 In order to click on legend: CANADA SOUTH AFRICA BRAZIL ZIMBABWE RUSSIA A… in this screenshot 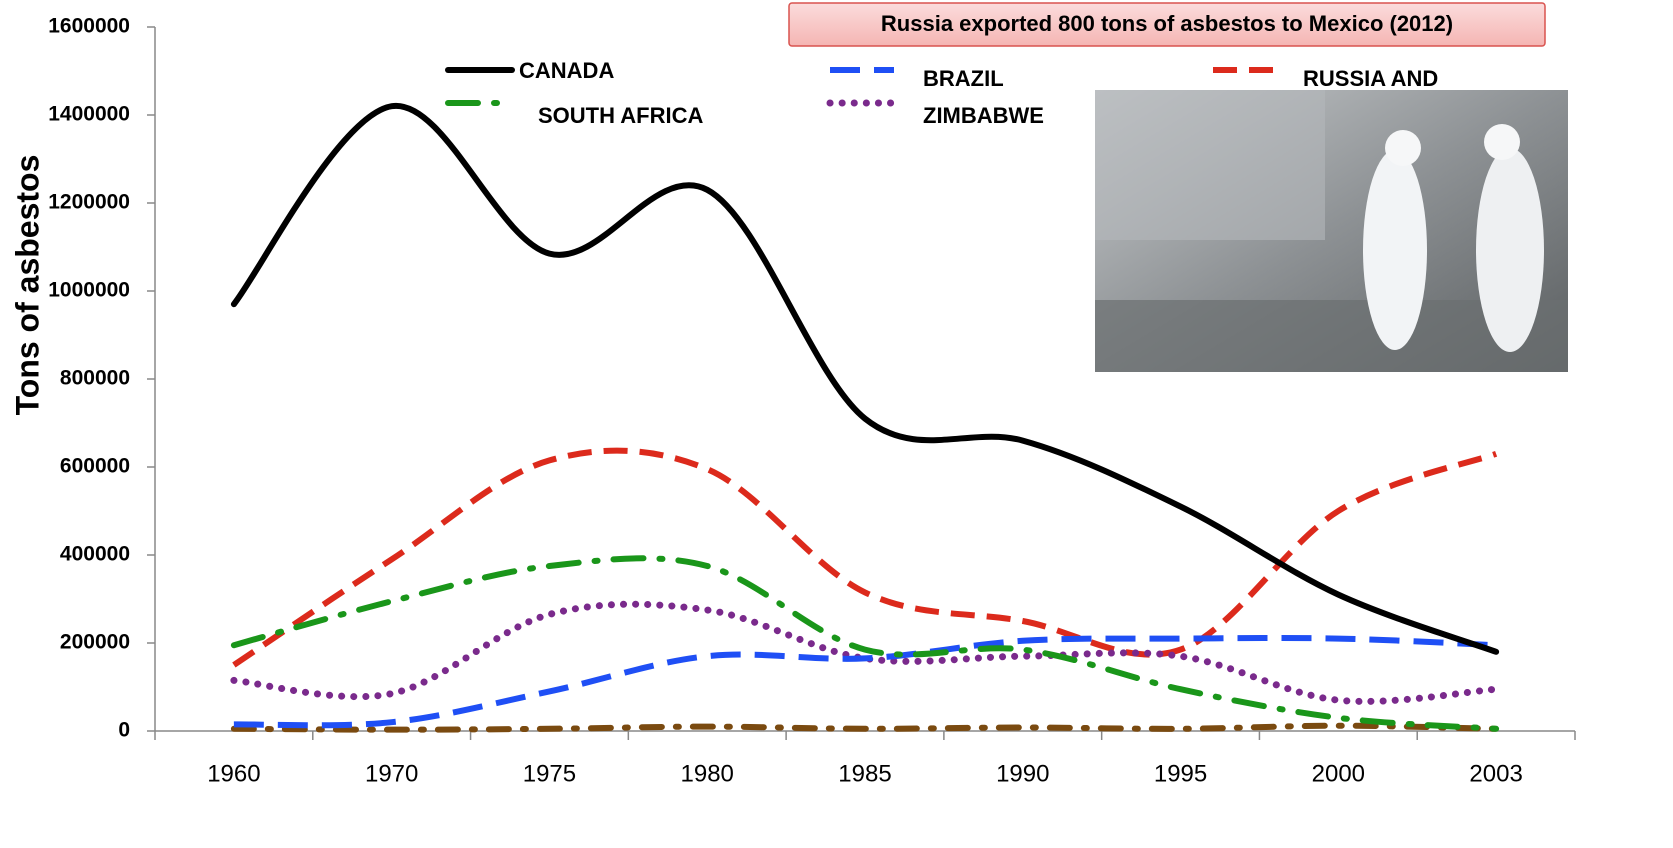, I will do `click(941, 93)`.